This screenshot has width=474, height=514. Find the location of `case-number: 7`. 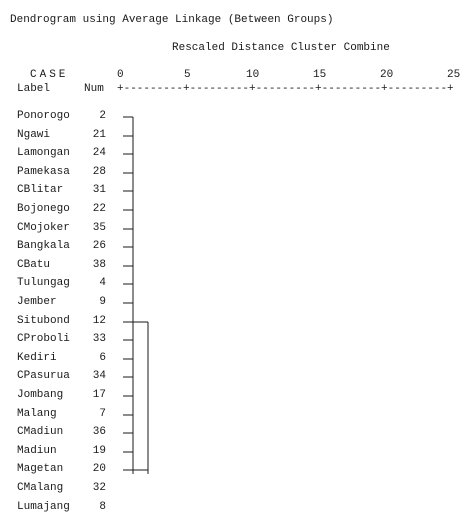

case-number: 7 is located at coordinates (102, 414).